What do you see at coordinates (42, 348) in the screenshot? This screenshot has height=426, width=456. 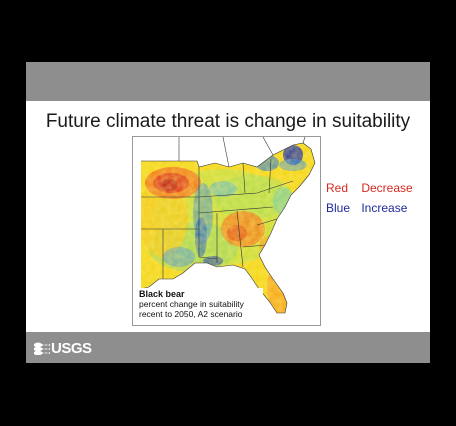 I see `usgs-wave-icon` at bounding box center [42, 348].